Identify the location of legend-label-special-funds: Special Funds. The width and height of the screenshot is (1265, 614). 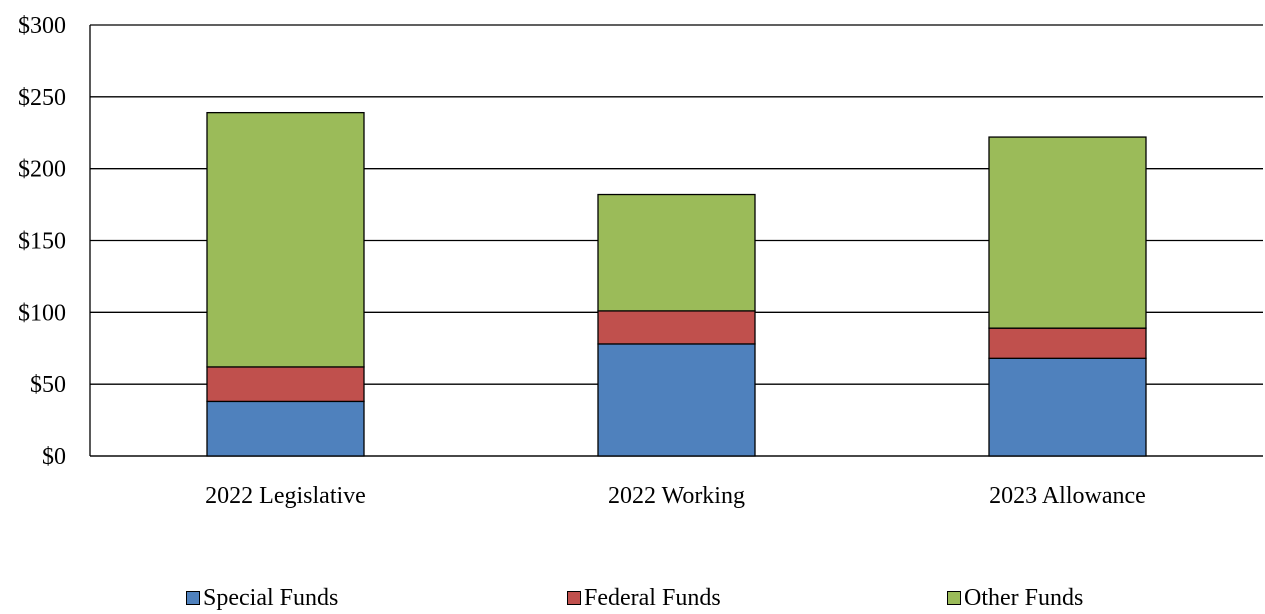
(271, 597).